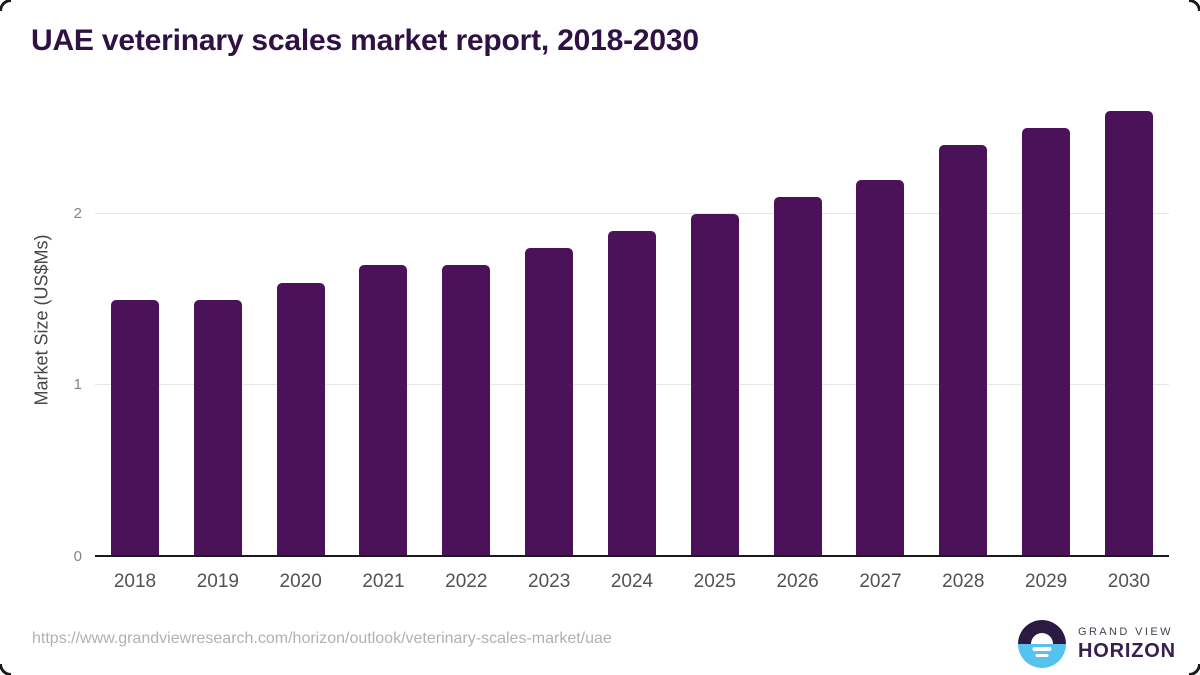 Image resolution: width=1200 pixels, height=675 pixels. Describe the element at coordinates (1125, 631) in the screenshot. I see `logo-grand-view-label: GRAND VIEW` at that location.